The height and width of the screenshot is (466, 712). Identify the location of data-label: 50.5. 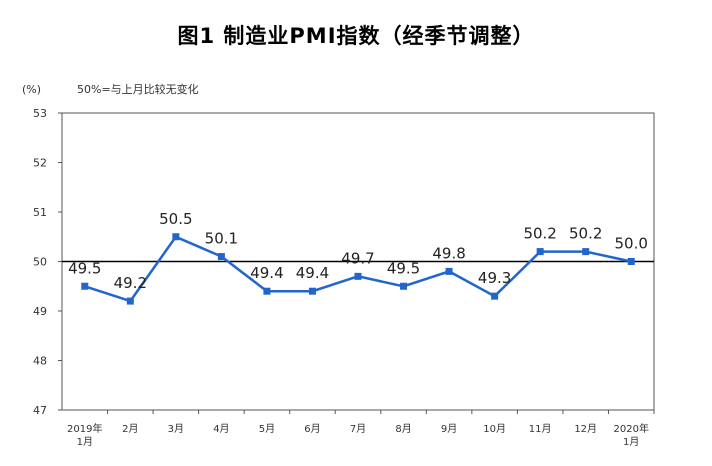
(175, 219).